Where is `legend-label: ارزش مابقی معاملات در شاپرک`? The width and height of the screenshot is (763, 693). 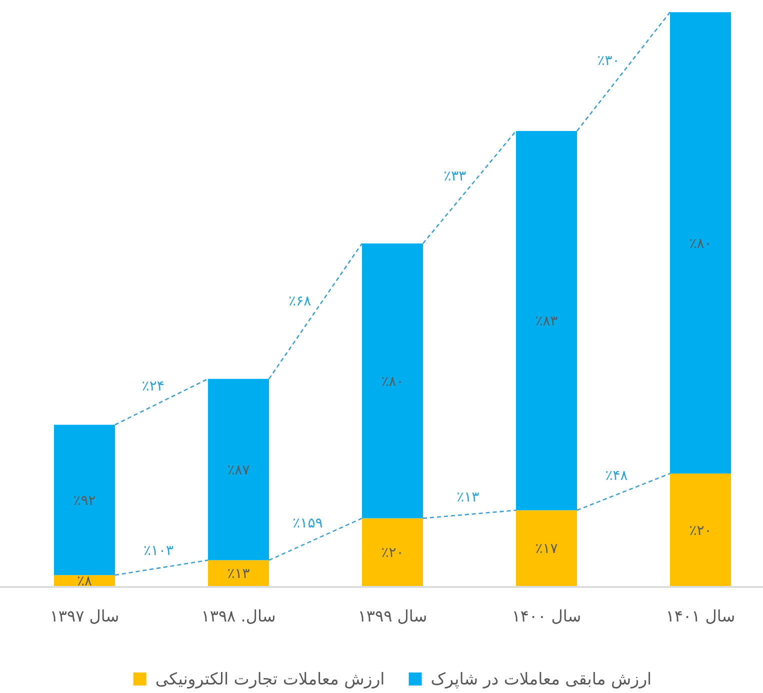 legend-label: ارزش مابقی معاملات در شاپرک is located at coordinates (541, 680).